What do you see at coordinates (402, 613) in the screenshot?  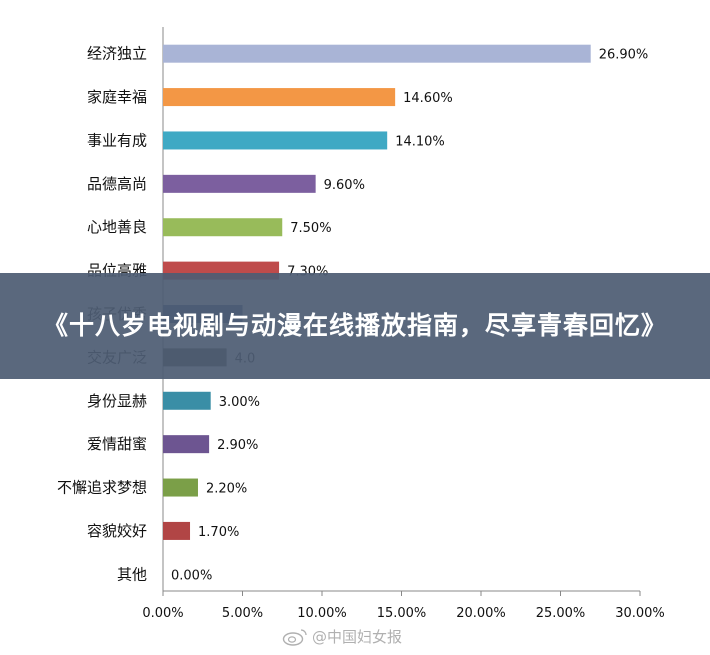 I see `x-tick-label-3: 15.00%` at bounding box center [402, 613].